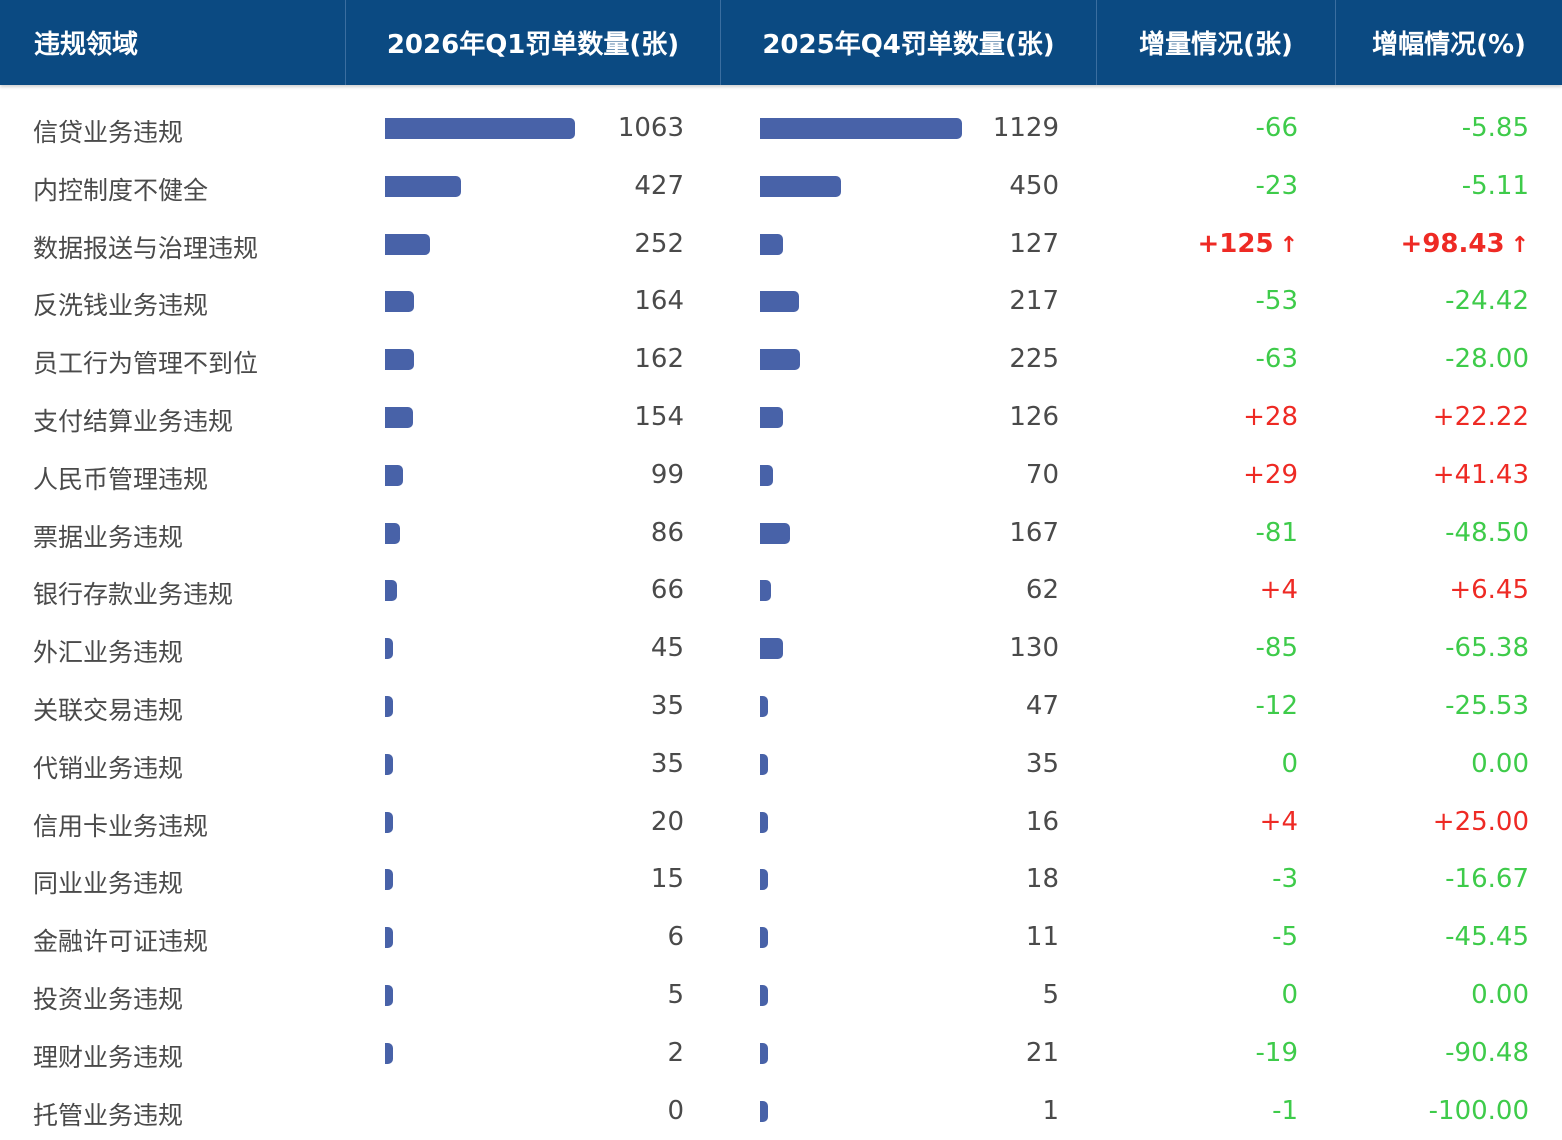 The height and width of the screenshot is (1140, 1562). I want to click on pct-text: -5.11, so click(1495, 185).